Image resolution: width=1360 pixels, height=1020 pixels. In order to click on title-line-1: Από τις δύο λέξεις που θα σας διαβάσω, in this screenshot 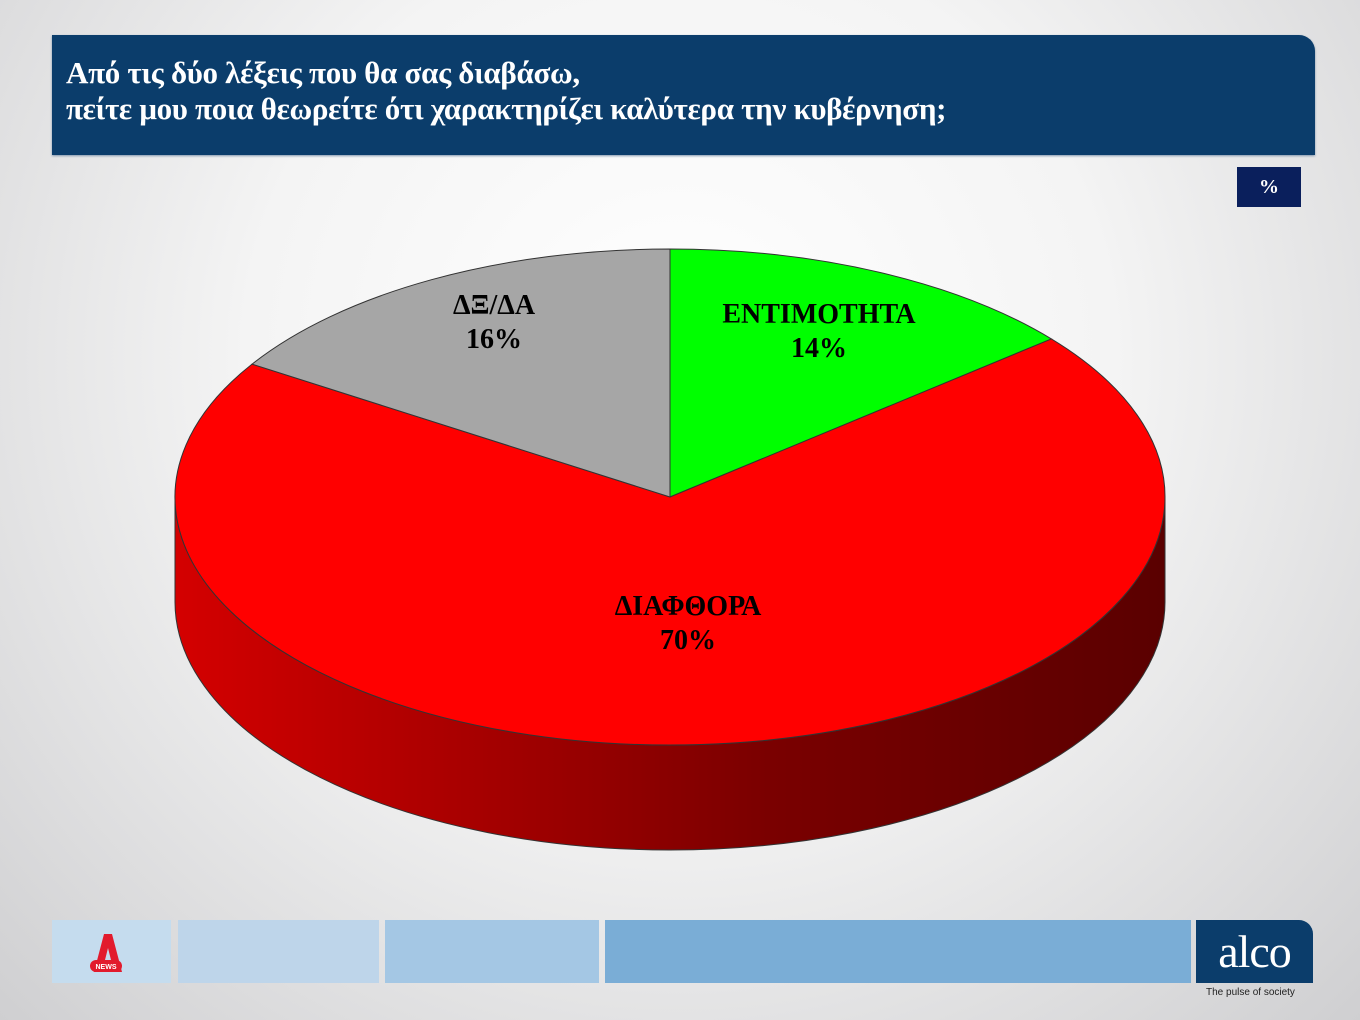, I will do `click(323, 72)`.